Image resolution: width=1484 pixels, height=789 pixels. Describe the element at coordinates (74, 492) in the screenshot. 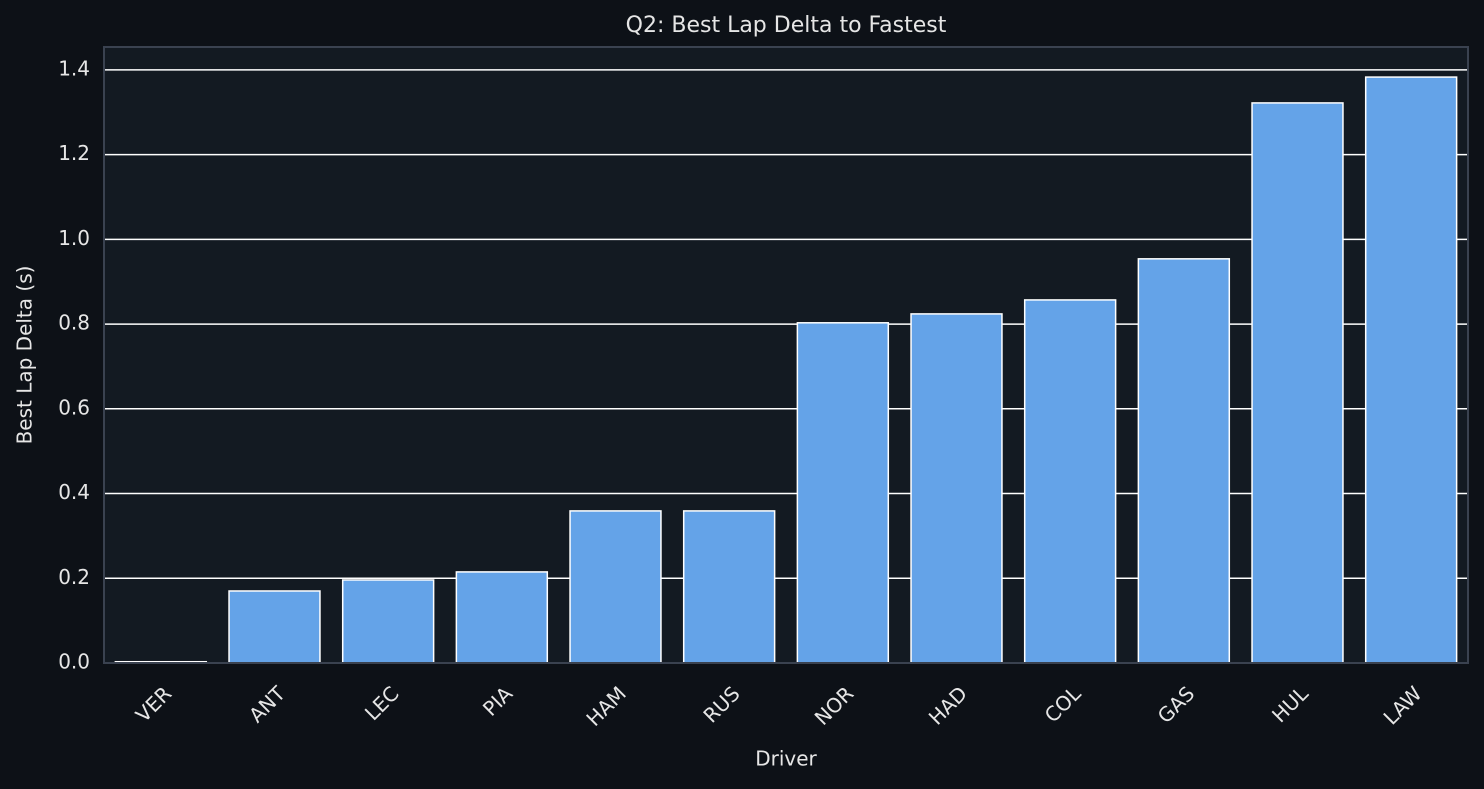

I see `y-tick-label: 0.4` at that location.